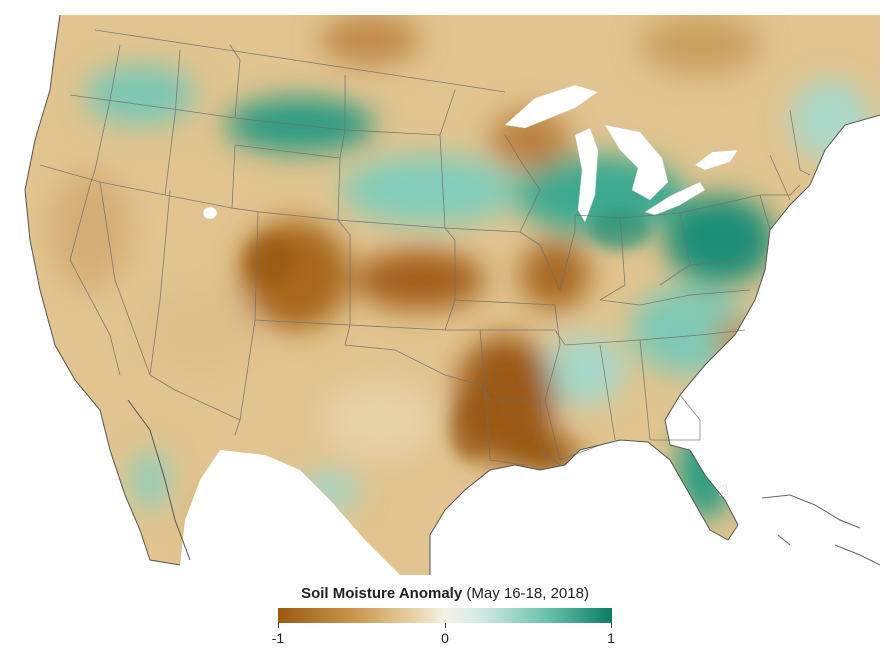  I want to click on legend-title-date: (May 16-18, 2018), so click(525, 593).